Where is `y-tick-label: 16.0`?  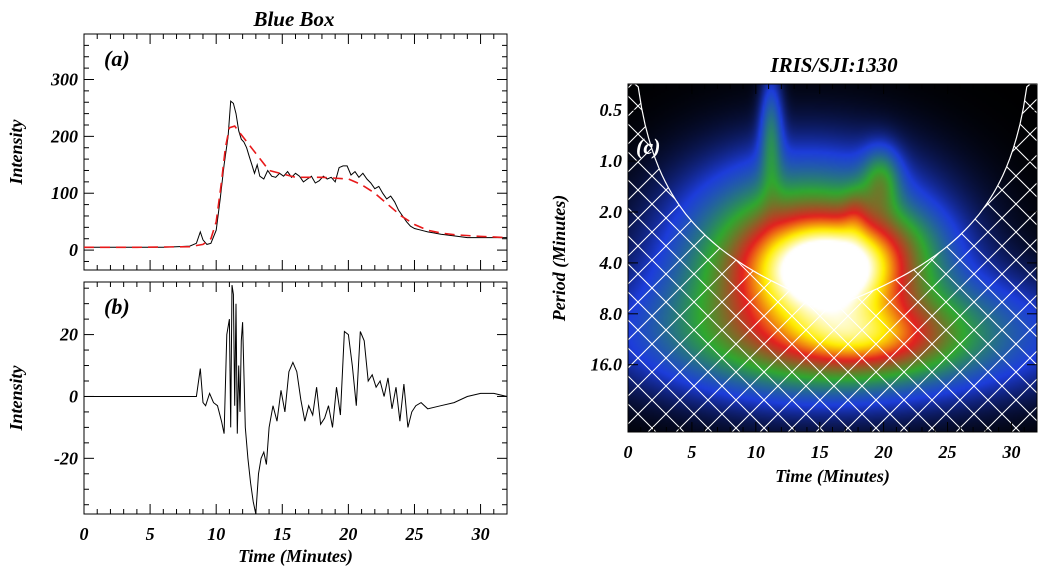 y-tick-label: 16.0 is located at coordinates (607, 365).